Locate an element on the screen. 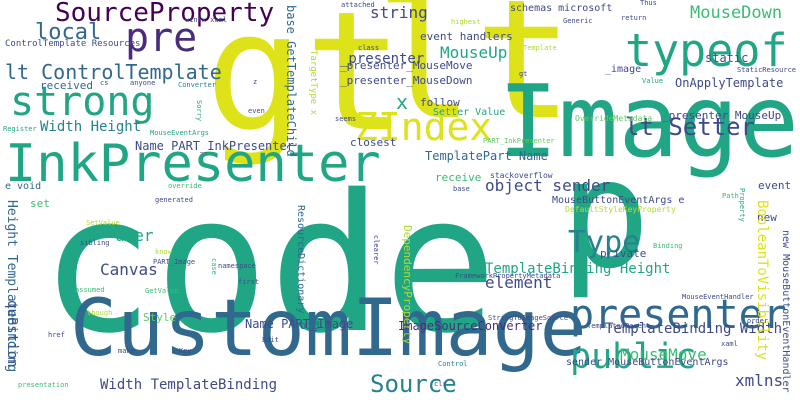 The height and width of the screenshot is (400, 800). word-width-height: Width Height is located at coordinates (91, 127).